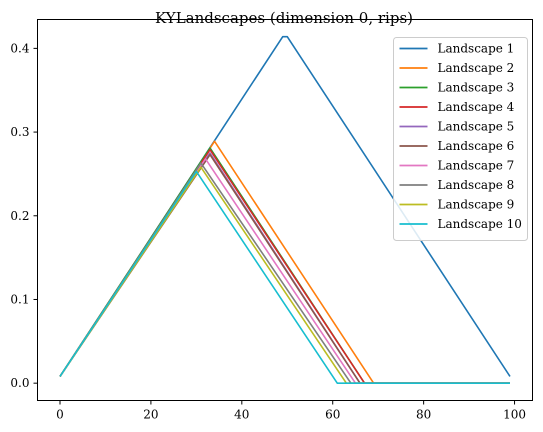 The image size is (543, 432). What do you see at coordinates (19, 383) in the screenshot?
I see `y-tick-label: 0.0` at bounding box center [19, 383].